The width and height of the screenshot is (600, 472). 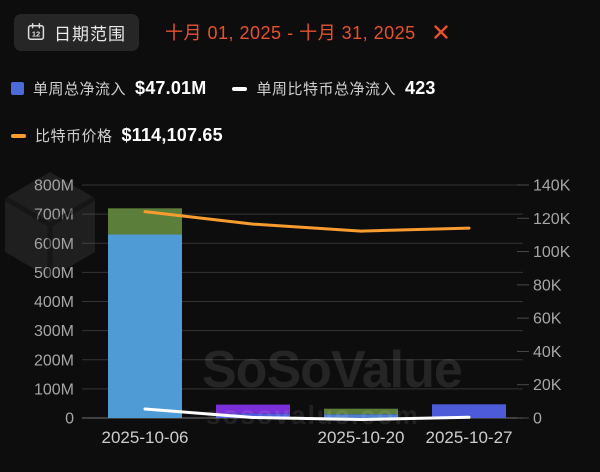 I want to click on legend-marker-btc-price-icon, so click(x=18, y=135).